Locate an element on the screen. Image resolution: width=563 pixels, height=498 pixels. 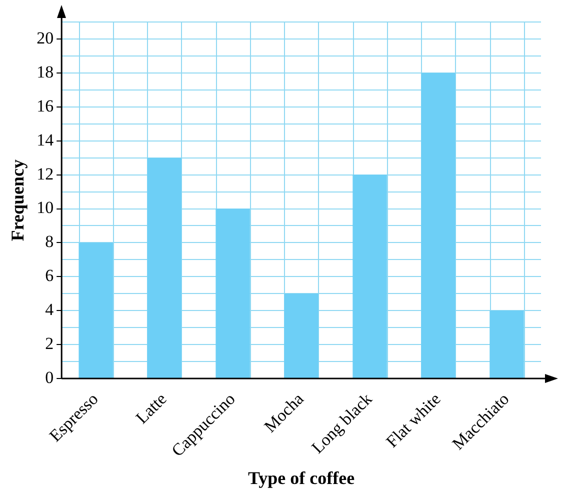
y-tick-label: 4 is located at coordinates (49, 310).